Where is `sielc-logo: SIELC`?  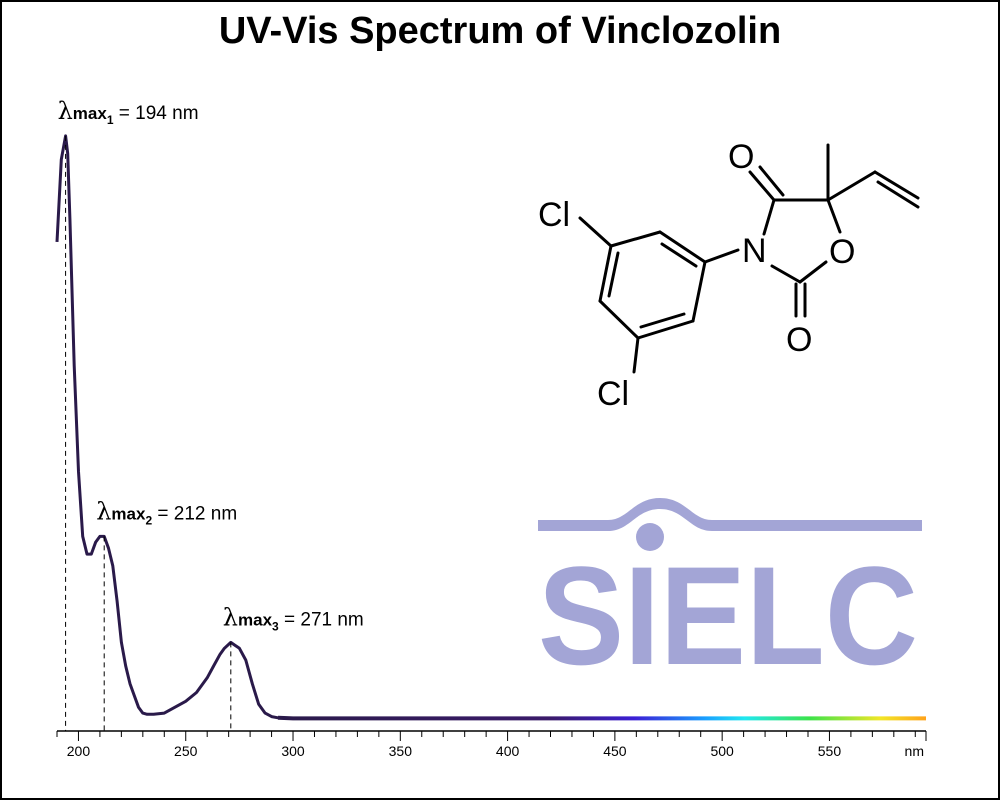 sielc-logo: SIELC is located at coordinates (730, 596).